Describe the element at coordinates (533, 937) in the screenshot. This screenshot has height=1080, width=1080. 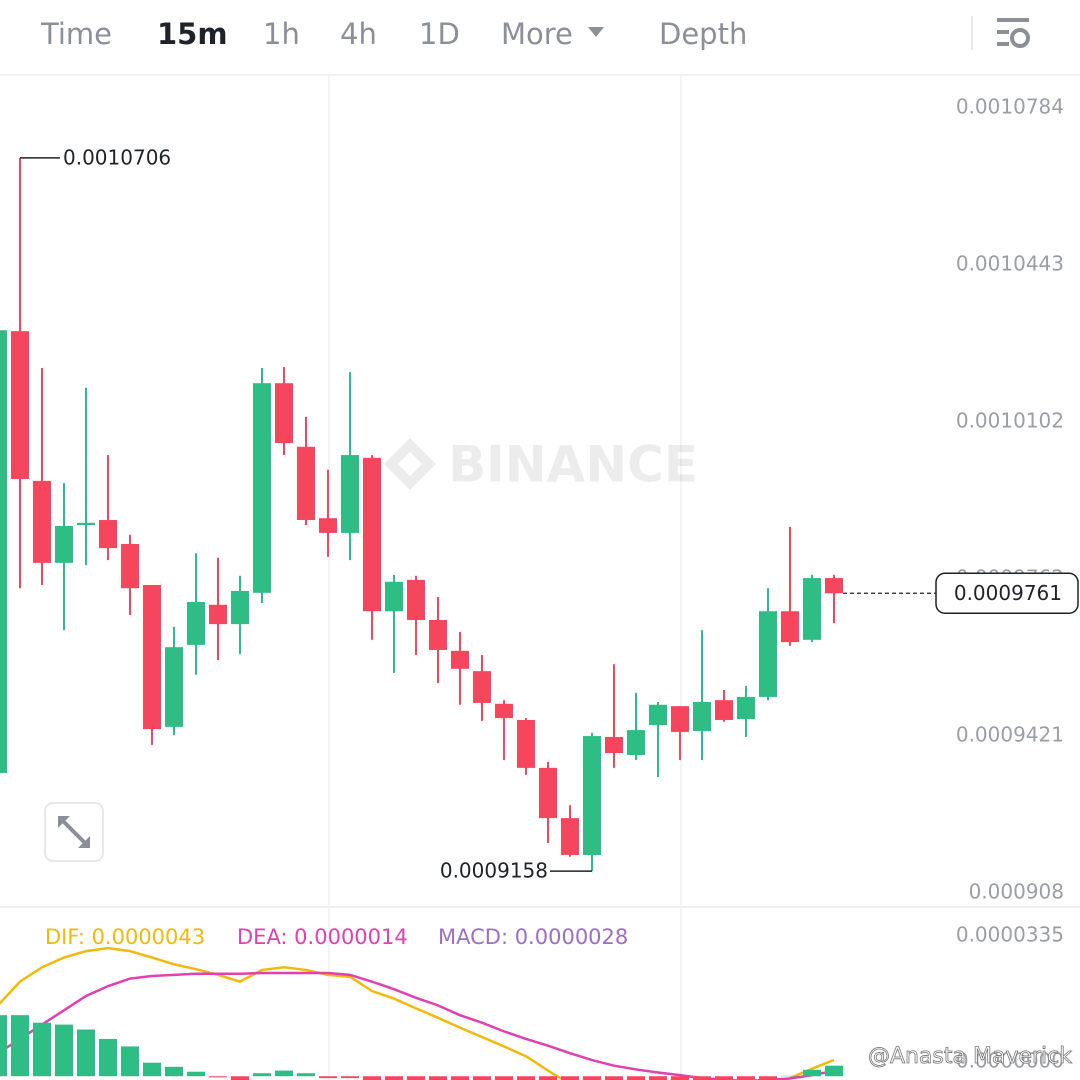
I see `legend-entry: MACD: 0.0000028` at that location.